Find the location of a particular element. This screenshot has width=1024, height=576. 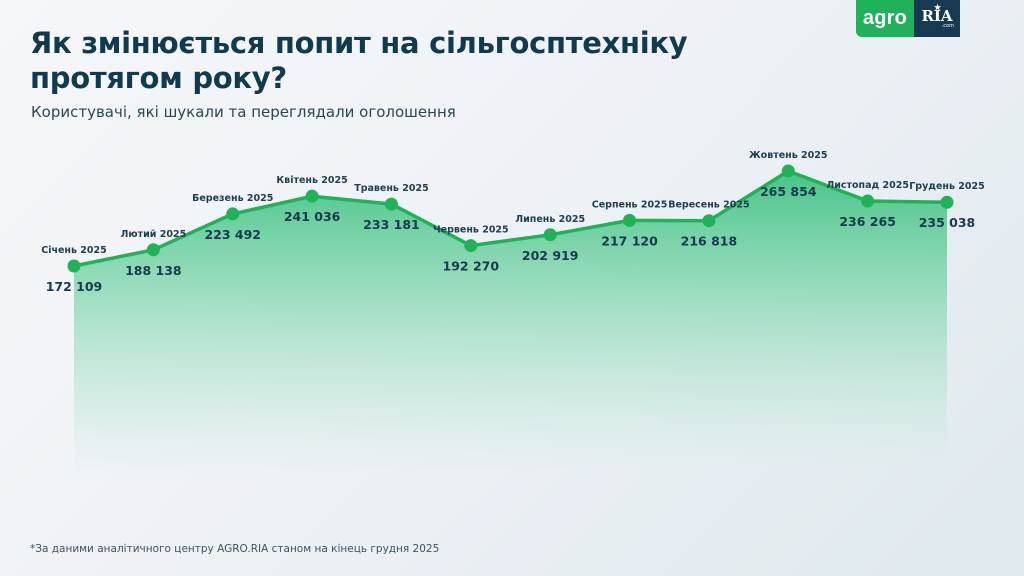

logo-agro: agro is located at coordinates (885, 18).